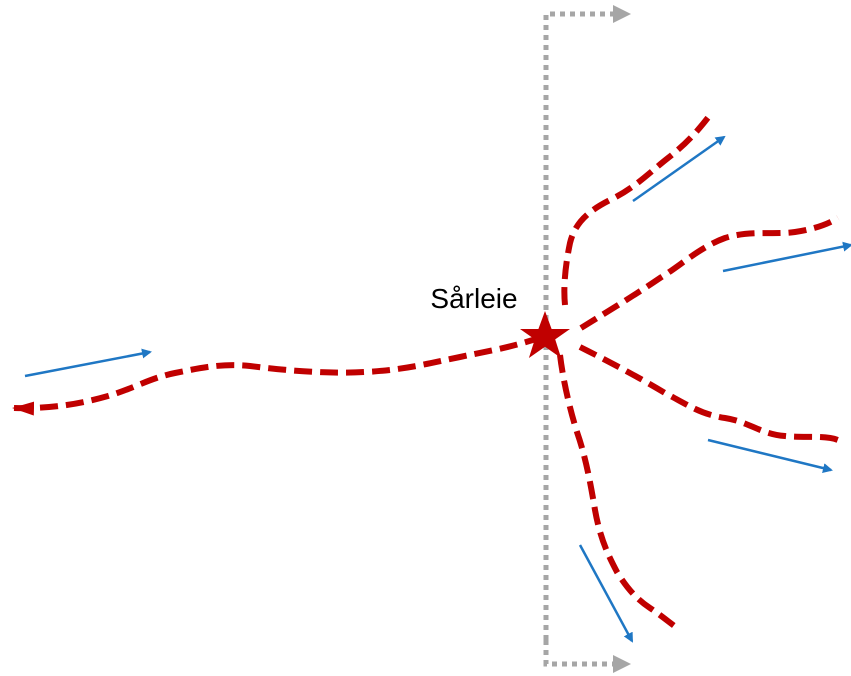  I want to click on path-west, so click(279, 374).